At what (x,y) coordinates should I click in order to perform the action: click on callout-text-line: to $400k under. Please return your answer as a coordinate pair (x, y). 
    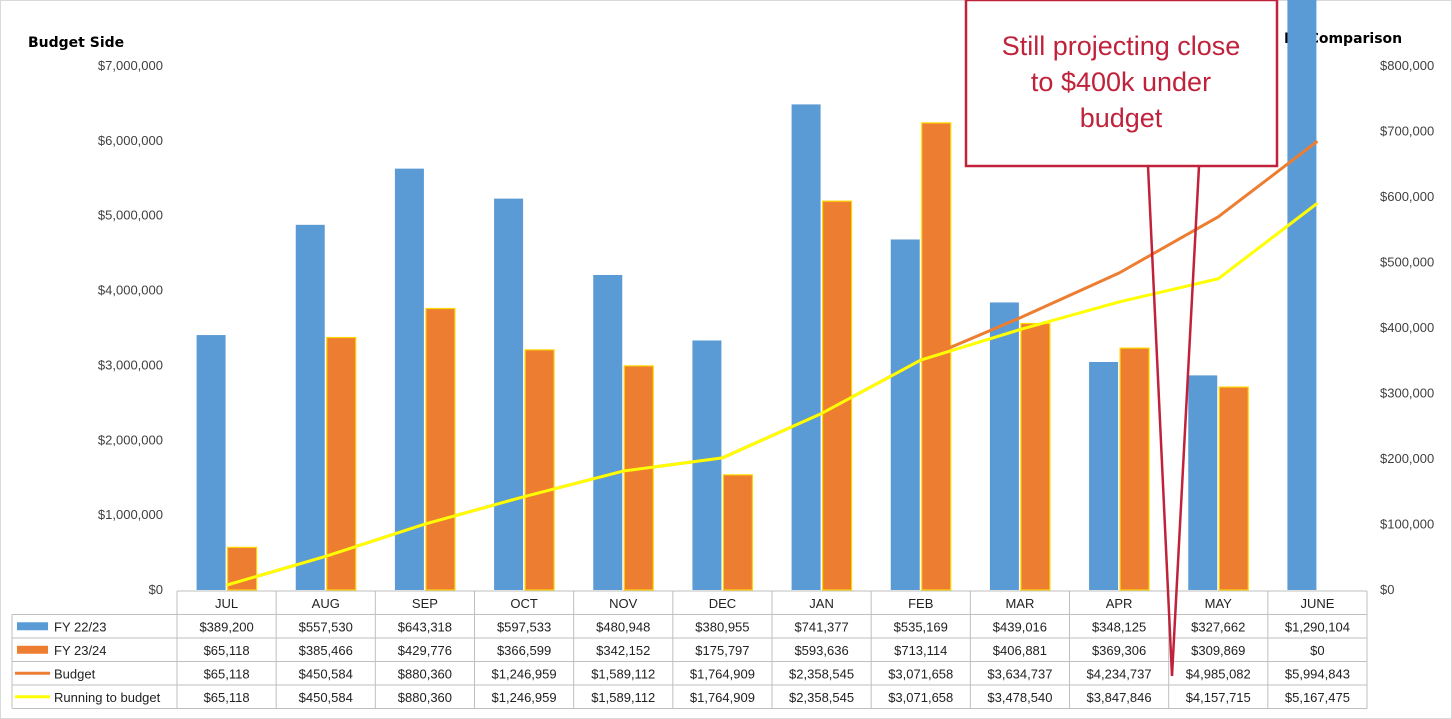
    Looking at the image, I should click on (1121, 82).